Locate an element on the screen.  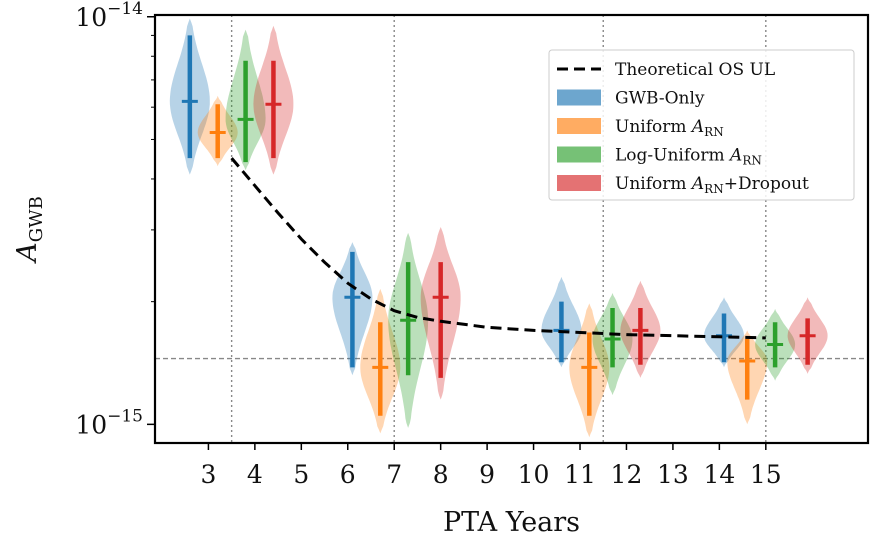
x-tick-label: 13 is located at coordinates (673, 474).